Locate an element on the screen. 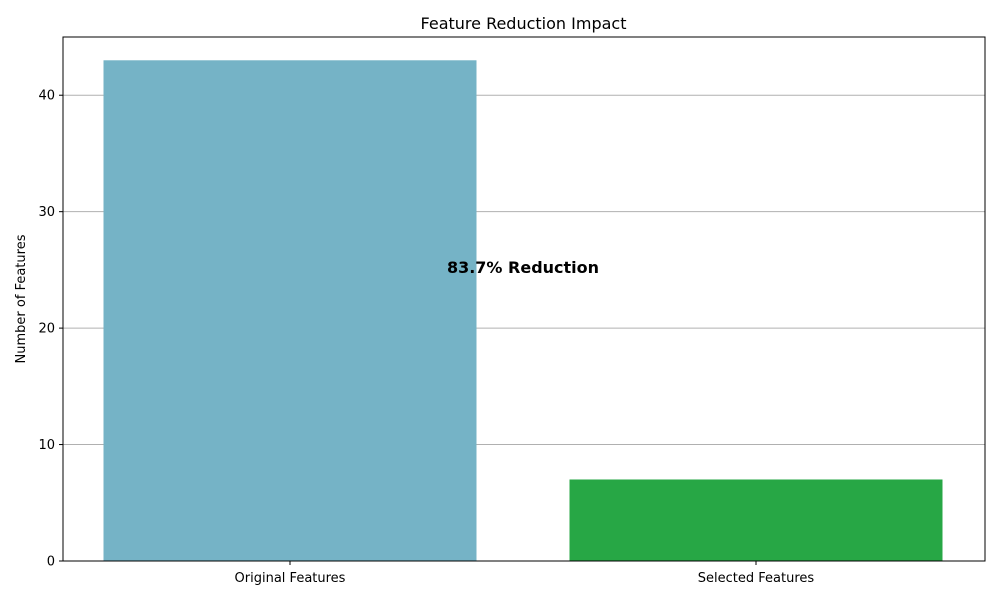  x-tick-label: Selected Features is located at coordinates (756, 578).